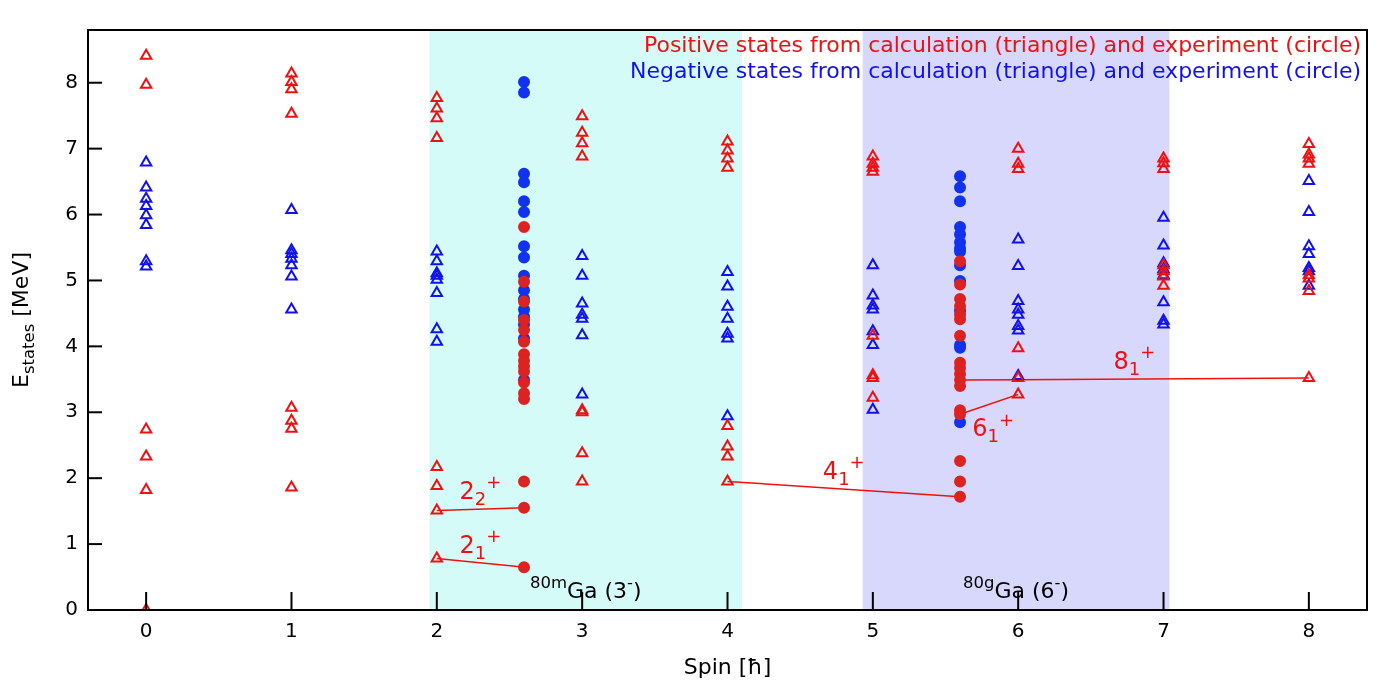 The width and height of the screenshot is (1385, 690). Describe the element at coordinates (582, 630) in the screenshot. I see `x-tick-label: 3` at that location.